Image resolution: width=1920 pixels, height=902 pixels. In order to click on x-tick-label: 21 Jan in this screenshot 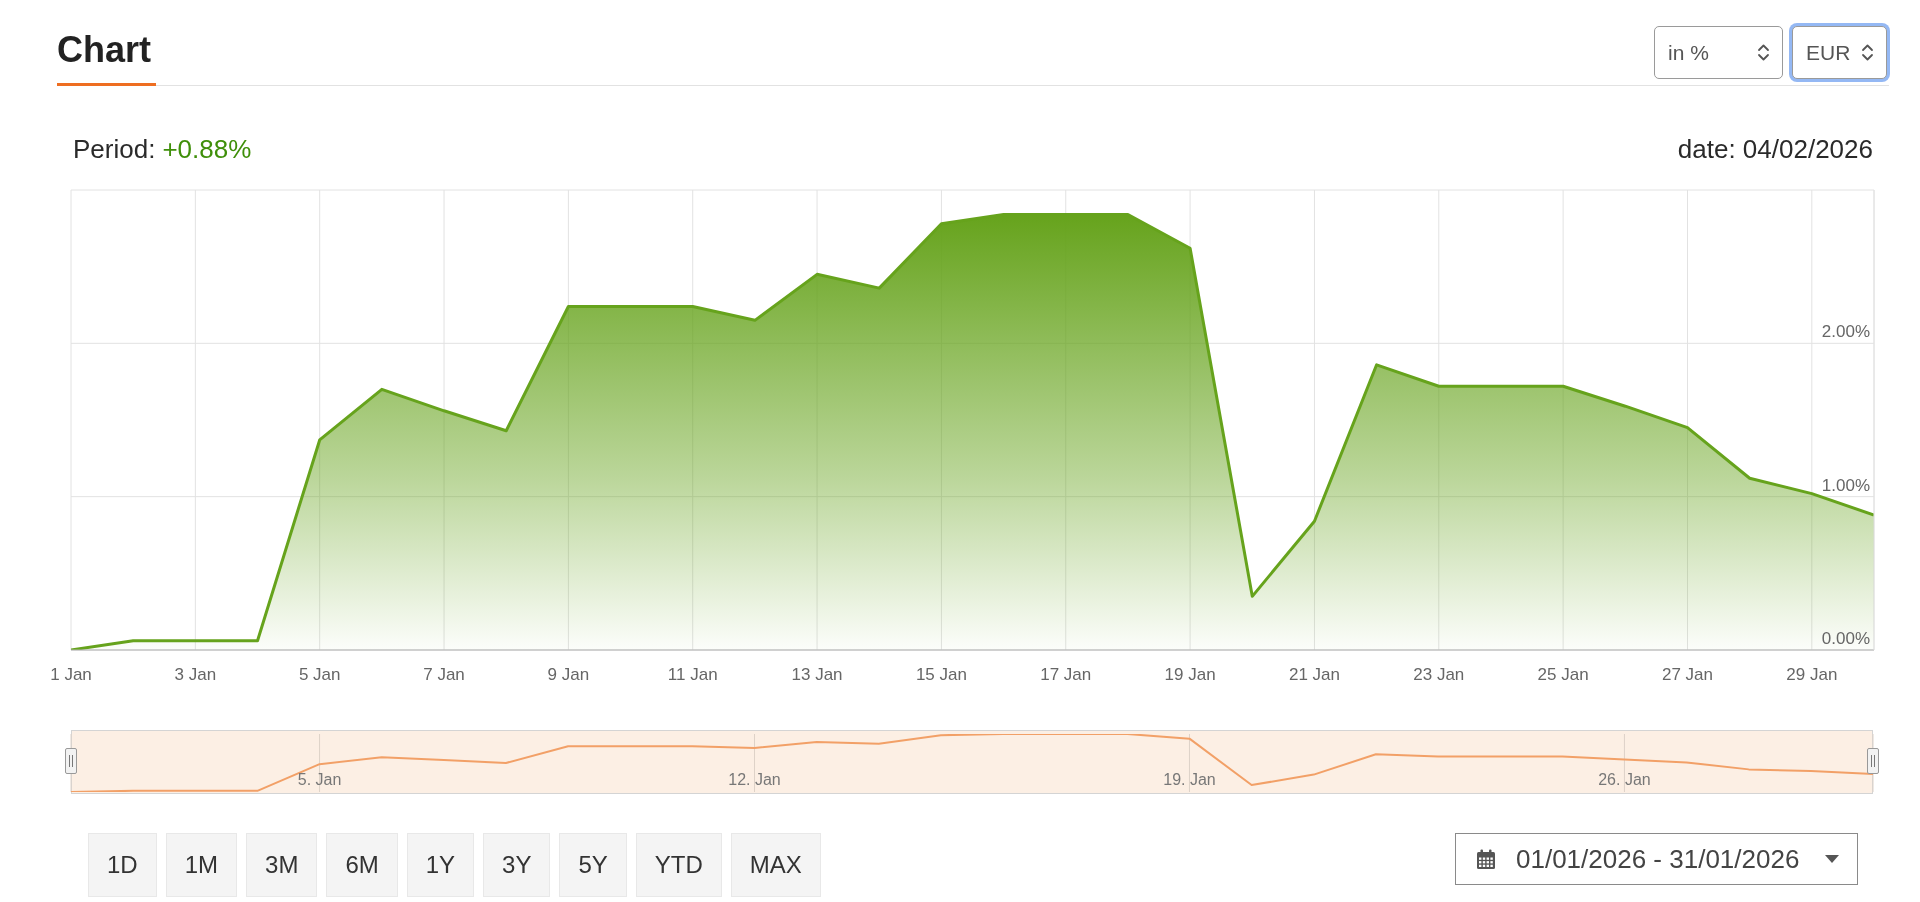, I will do `click(1314, 675)`.